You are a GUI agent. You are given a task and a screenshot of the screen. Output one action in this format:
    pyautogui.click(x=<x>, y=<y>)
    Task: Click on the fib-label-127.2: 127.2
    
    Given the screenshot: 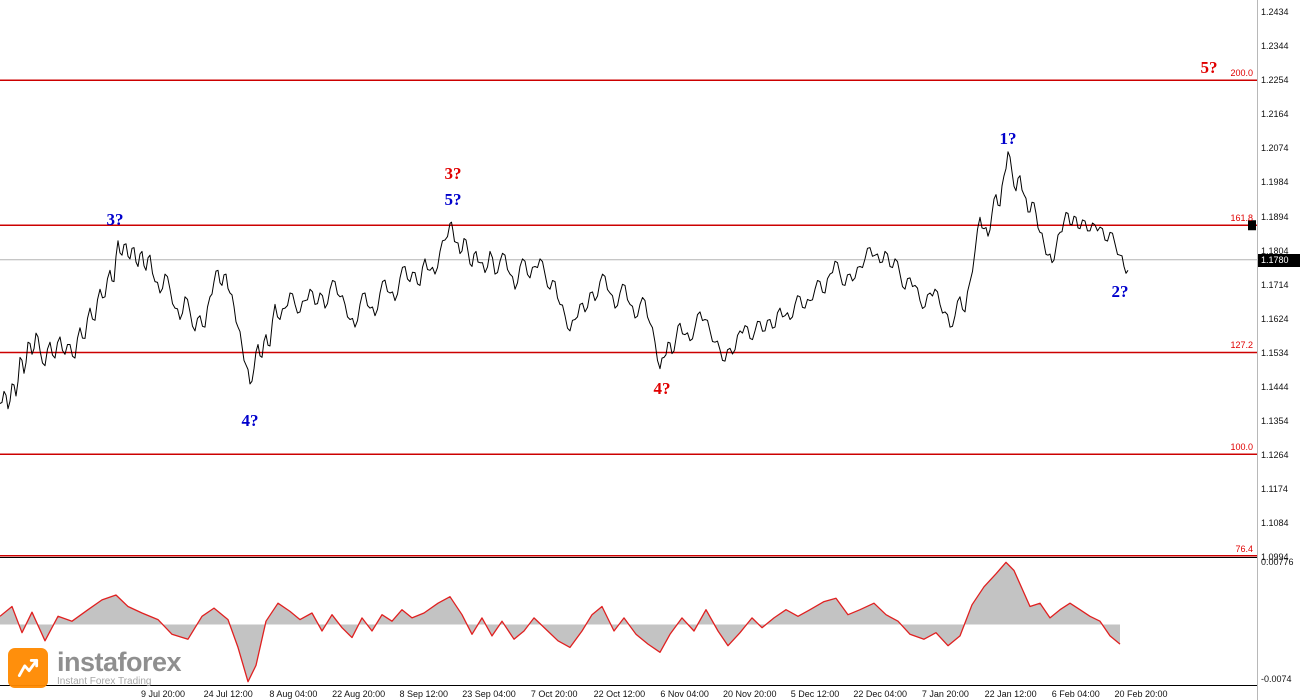 What is the action you would take?
    pyautogui.click(x=1241, y=345)
    